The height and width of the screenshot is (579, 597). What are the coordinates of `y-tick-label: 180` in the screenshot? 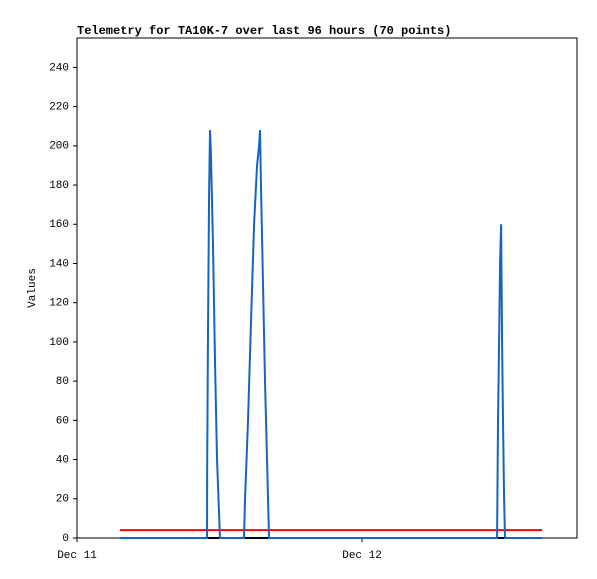 It's located at (59, 186).